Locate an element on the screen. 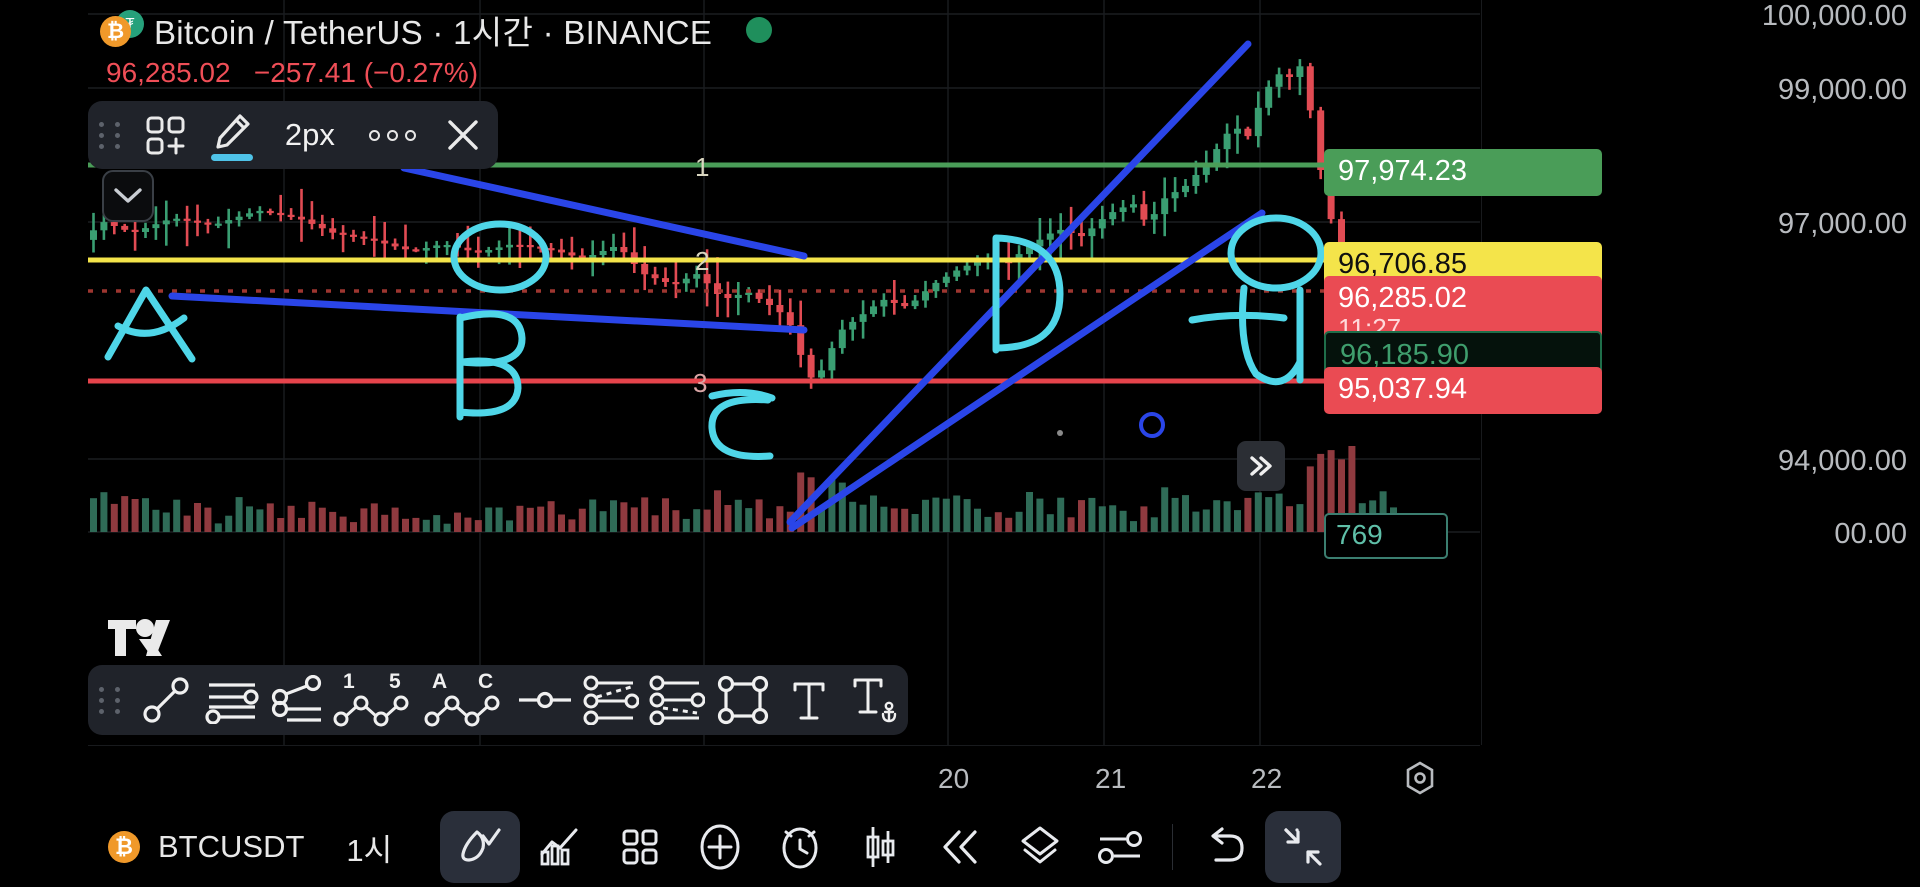 Image resolution: width=1920 pixels, height=887 pixels. nav-drawing-tools-button is located at coordinates (480, 847).